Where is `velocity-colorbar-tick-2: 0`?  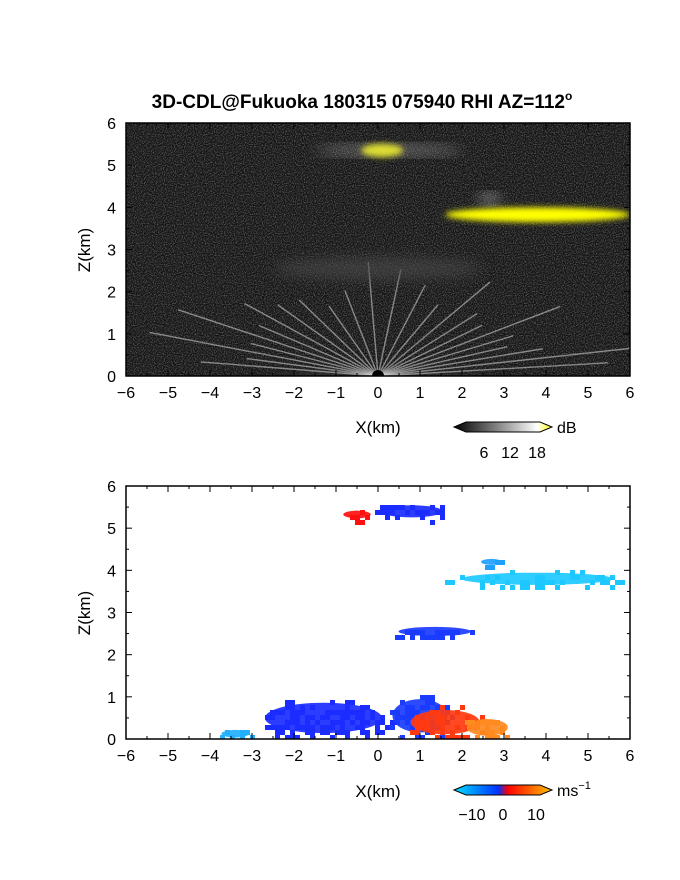
velocity-colorbar-tick-2: 0 is located at coordinates (503, 815).